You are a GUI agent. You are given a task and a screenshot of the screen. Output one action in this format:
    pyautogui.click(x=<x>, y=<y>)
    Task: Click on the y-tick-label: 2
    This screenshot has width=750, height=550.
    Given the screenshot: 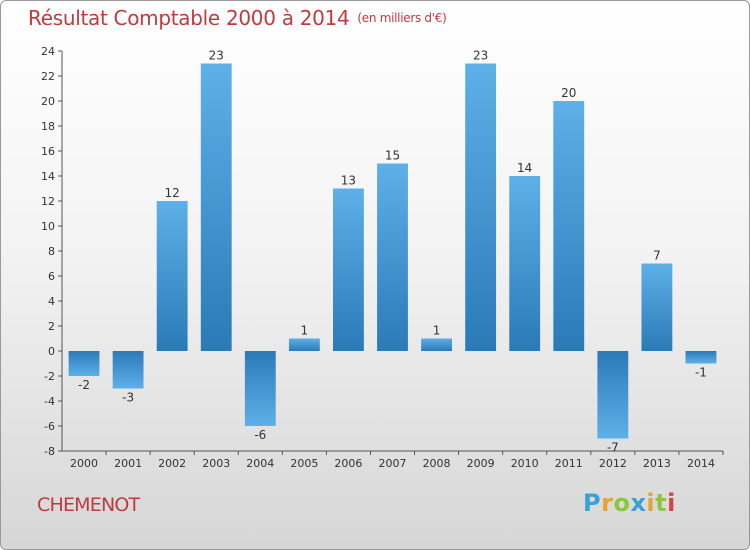 What is the action you would take?
    pyautogui.click(x=51, y=326)
    